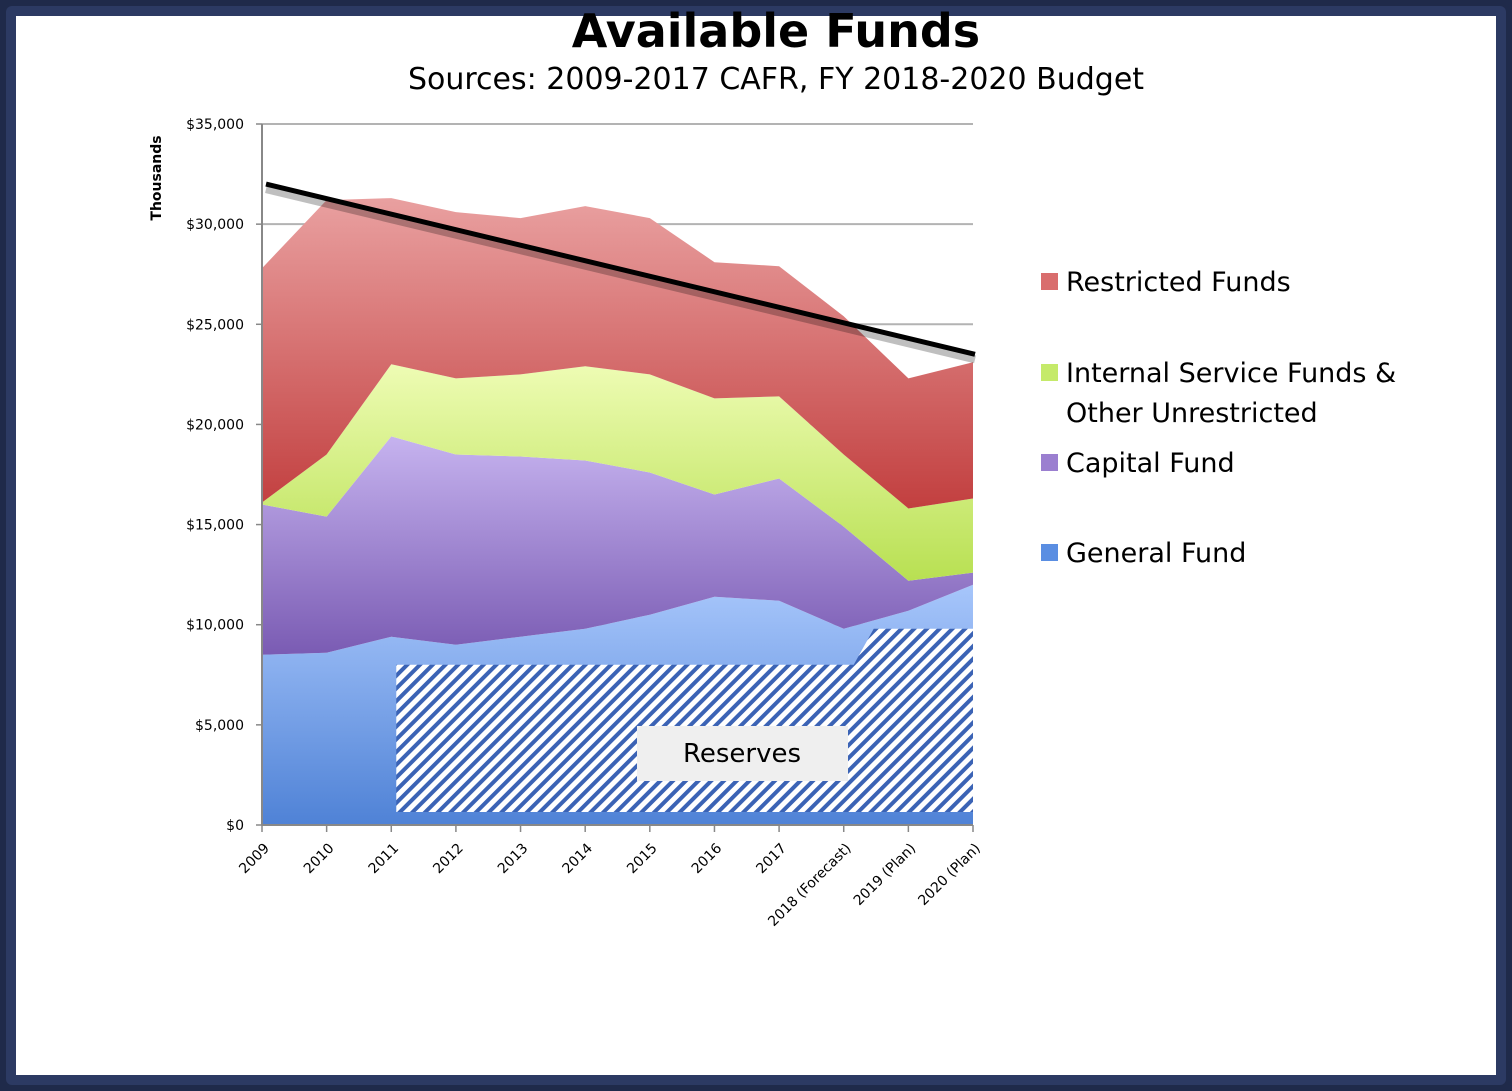  Describe the element at coordinates (1192, 413) in the screenshot. I see `legend-label: Other Unrestricted` at that location.